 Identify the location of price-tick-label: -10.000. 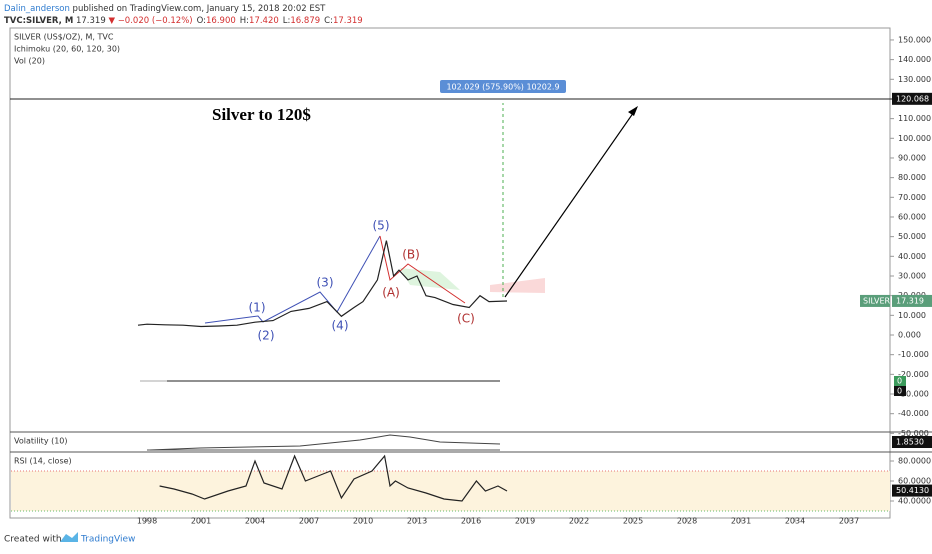
(913, 354).